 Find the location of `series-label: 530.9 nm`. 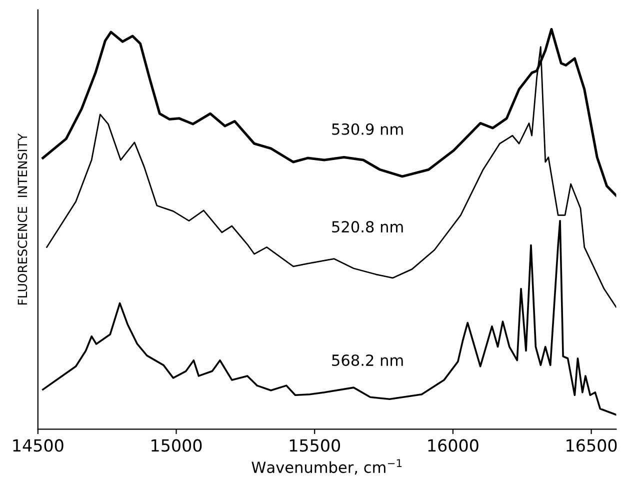

series-label: 530.9 nm is located at coordinates (367, 129).